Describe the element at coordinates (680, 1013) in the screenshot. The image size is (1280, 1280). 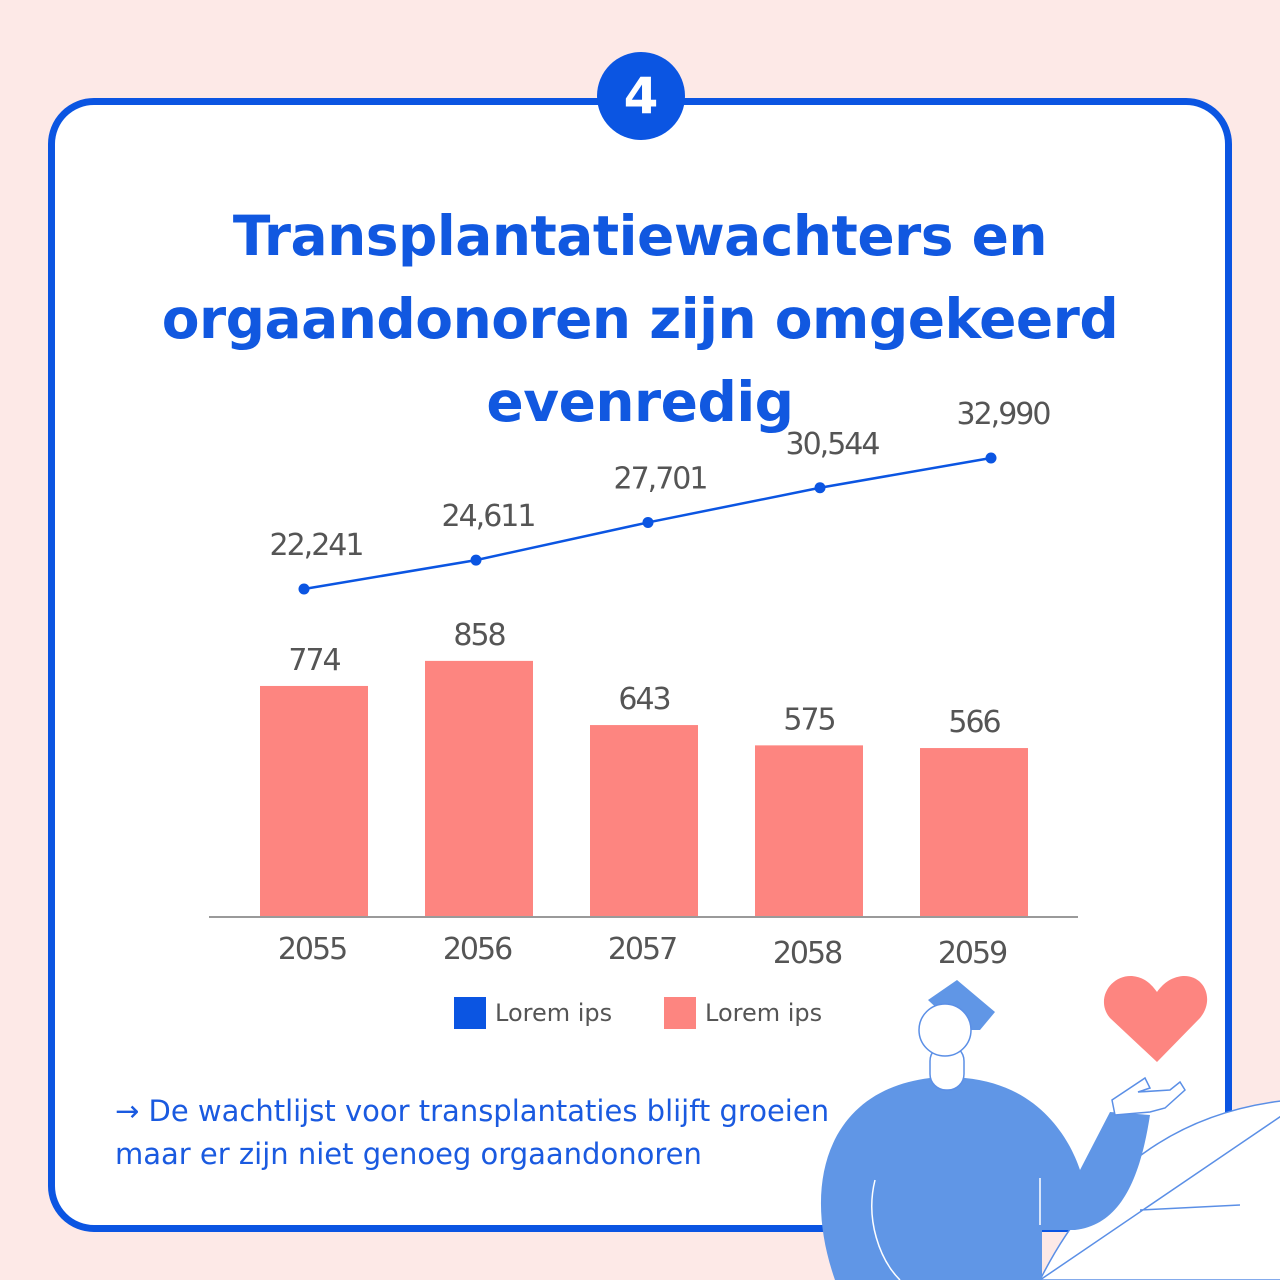
I see `legend-swatch-pink` at that location.